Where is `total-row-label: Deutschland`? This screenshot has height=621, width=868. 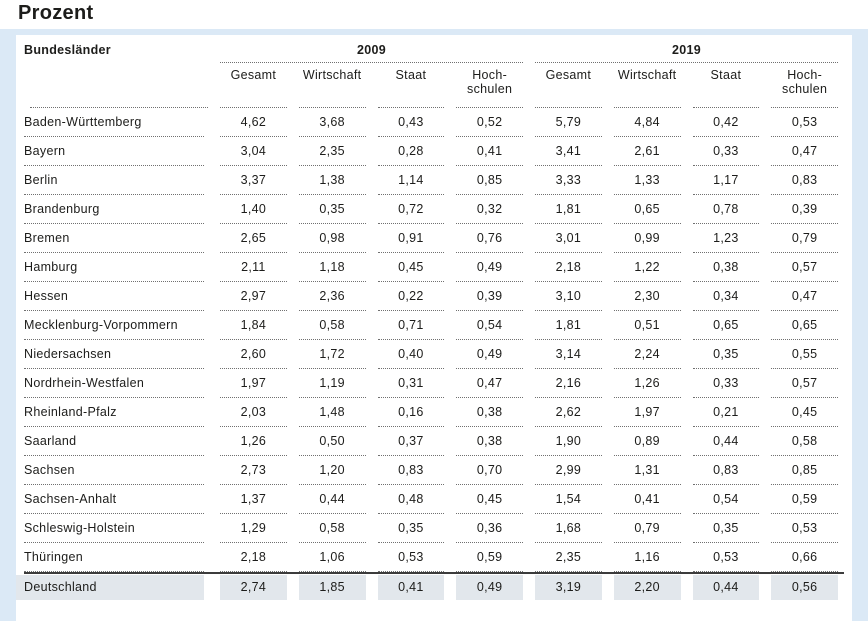
total-row-label: Deutschland is located at coordinates (110, 587).